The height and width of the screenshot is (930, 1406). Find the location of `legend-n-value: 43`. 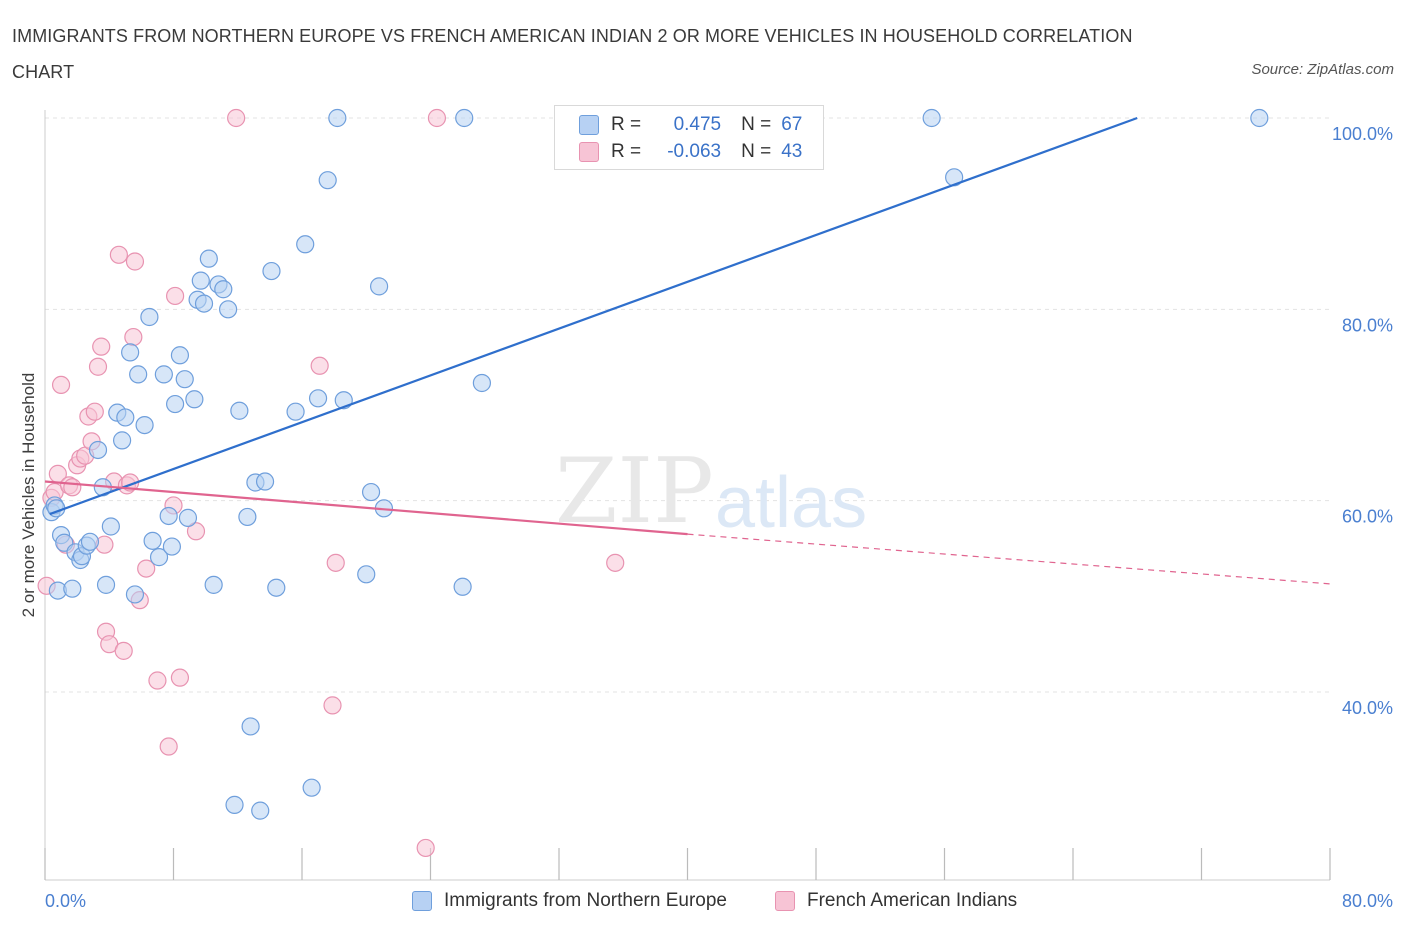

legend-n-value: 43 is located at coordinates (792, 151).